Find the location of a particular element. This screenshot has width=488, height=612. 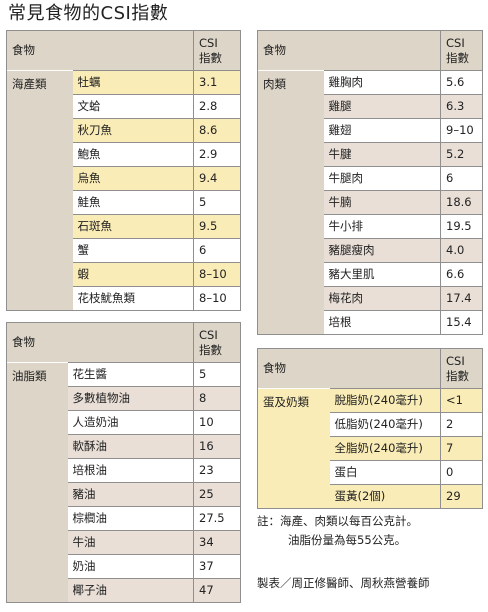

food-name: 培根 is located at coordinates (382, 322).